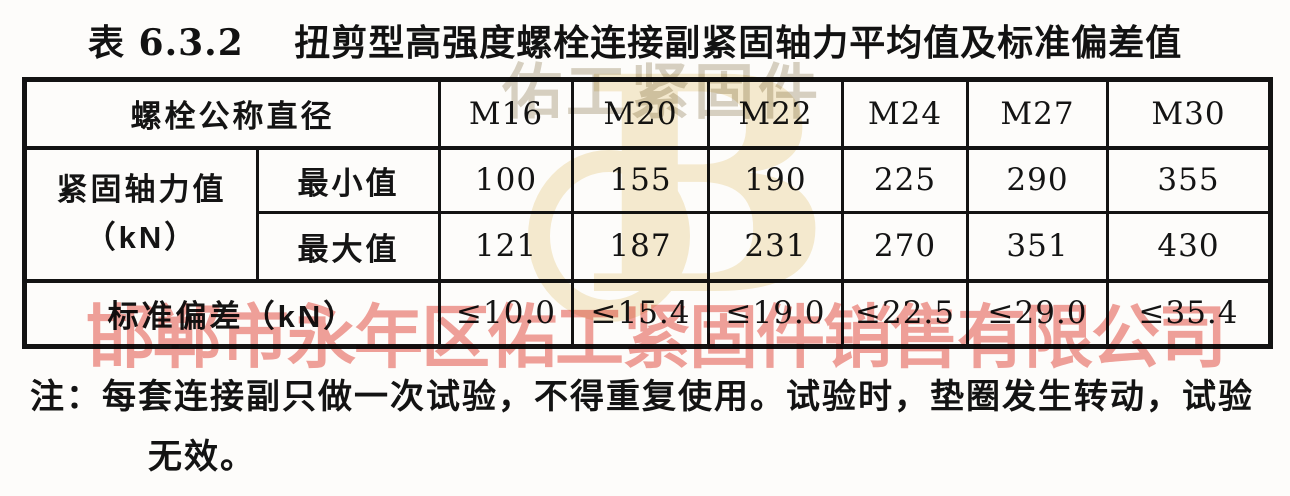 This screenshot has width=1290, height=496. I want to click on company-watermark-text: 邯郸市永年区佑工紧固件销售有限公司, so click(656, 337).